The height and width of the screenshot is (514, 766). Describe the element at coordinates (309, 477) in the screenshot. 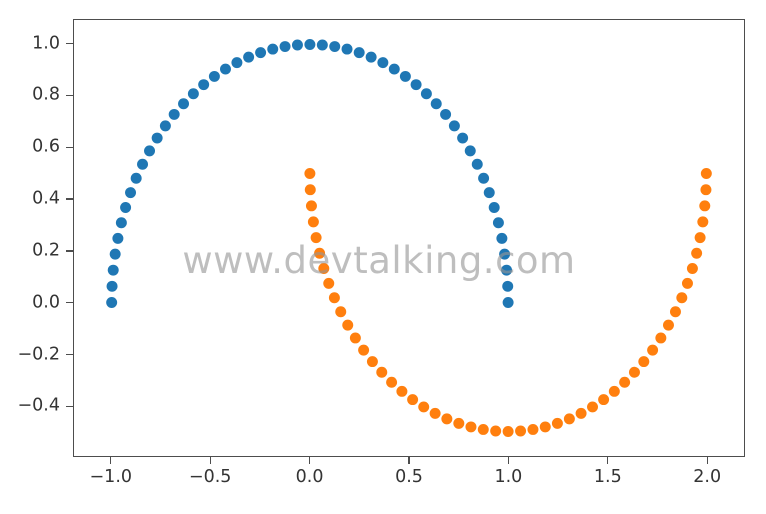

I see `x-tick-label: 0.0` at that location.